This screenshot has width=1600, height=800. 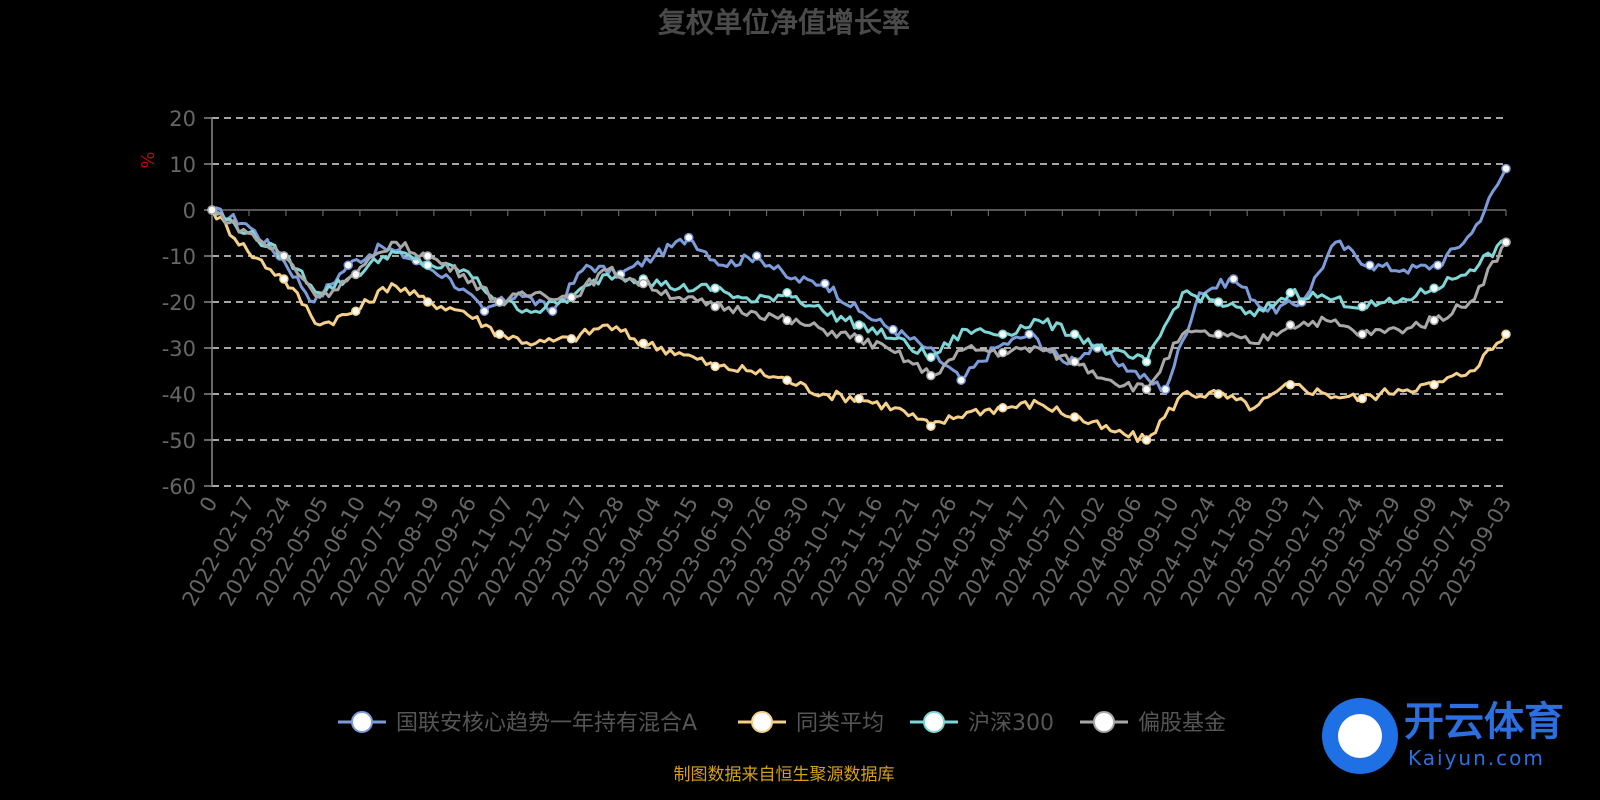 I want to click on source-note: 制图数据来自恒生聚源数据库, so click(x=784, y=775).